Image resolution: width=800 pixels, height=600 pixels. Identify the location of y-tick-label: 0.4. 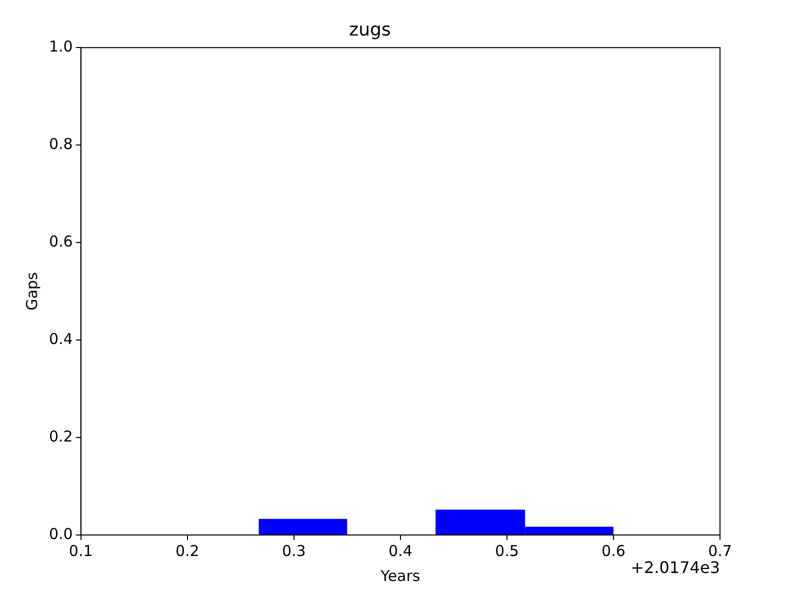
(60, 339).